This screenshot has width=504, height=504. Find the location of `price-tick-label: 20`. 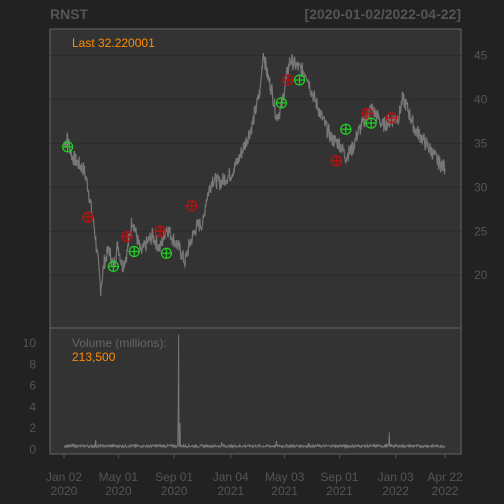

price-tick-label: 20 is located at coordinates (481, 275).